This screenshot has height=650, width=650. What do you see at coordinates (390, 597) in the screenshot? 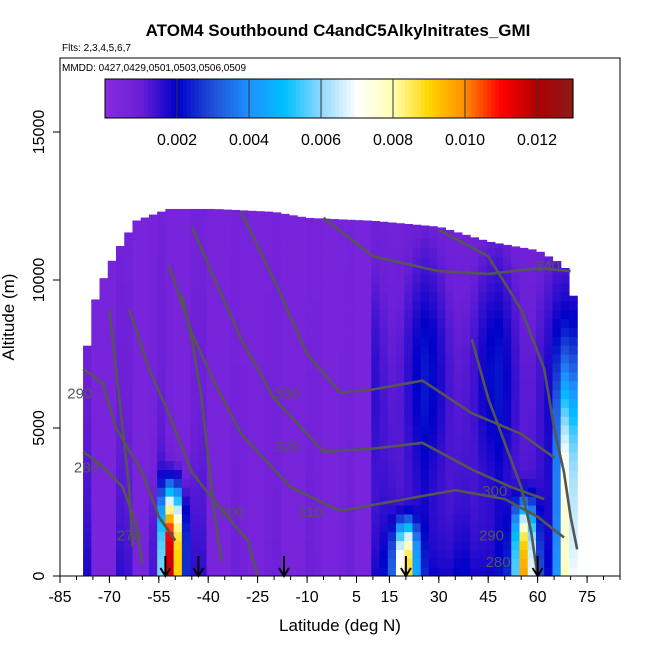
I see `x-tick-label: 15` at bounding box center [390, 597].